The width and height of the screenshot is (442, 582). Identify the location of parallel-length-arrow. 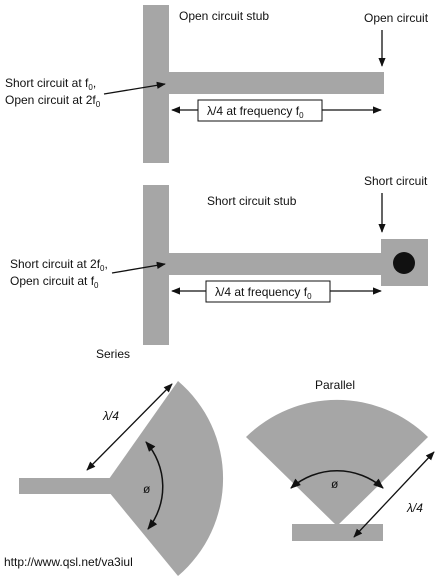
(394, 494).